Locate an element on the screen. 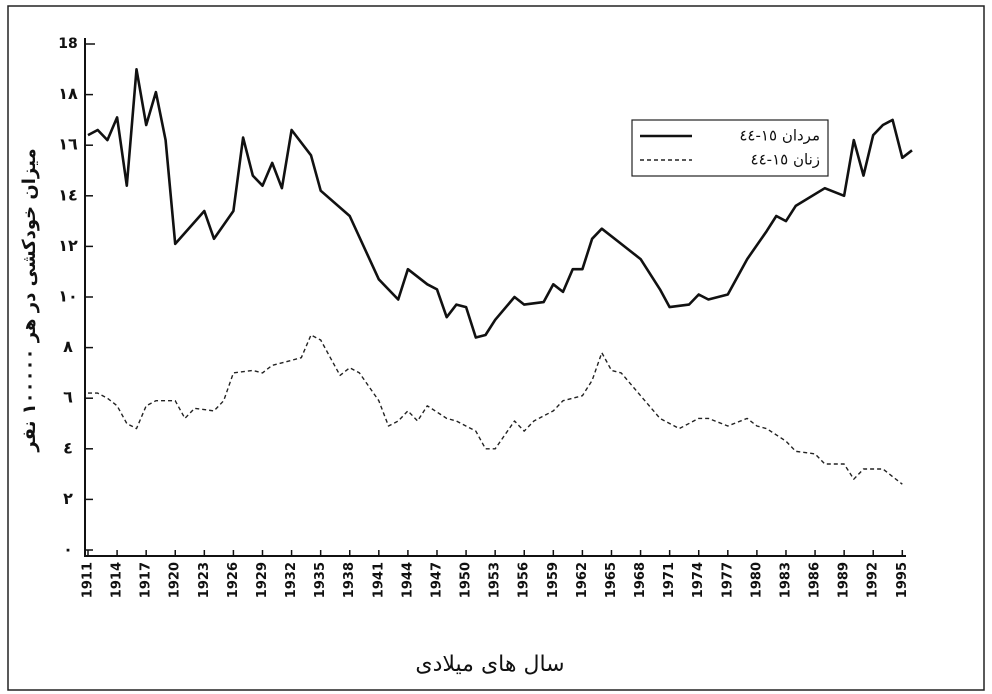 The height and width of the screenshot is (694, 992). y-axis-title: میزان خودکشی در هر ١٠٠٠٠٠ نفر is located at coordinates (29, 300).